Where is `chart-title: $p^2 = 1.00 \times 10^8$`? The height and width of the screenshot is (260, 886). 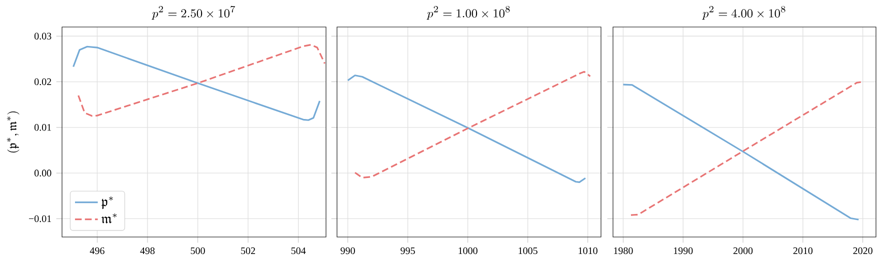 chart-title: $p^2 = 1.00 \times 10^8$ is located at coordinates (468, 13).